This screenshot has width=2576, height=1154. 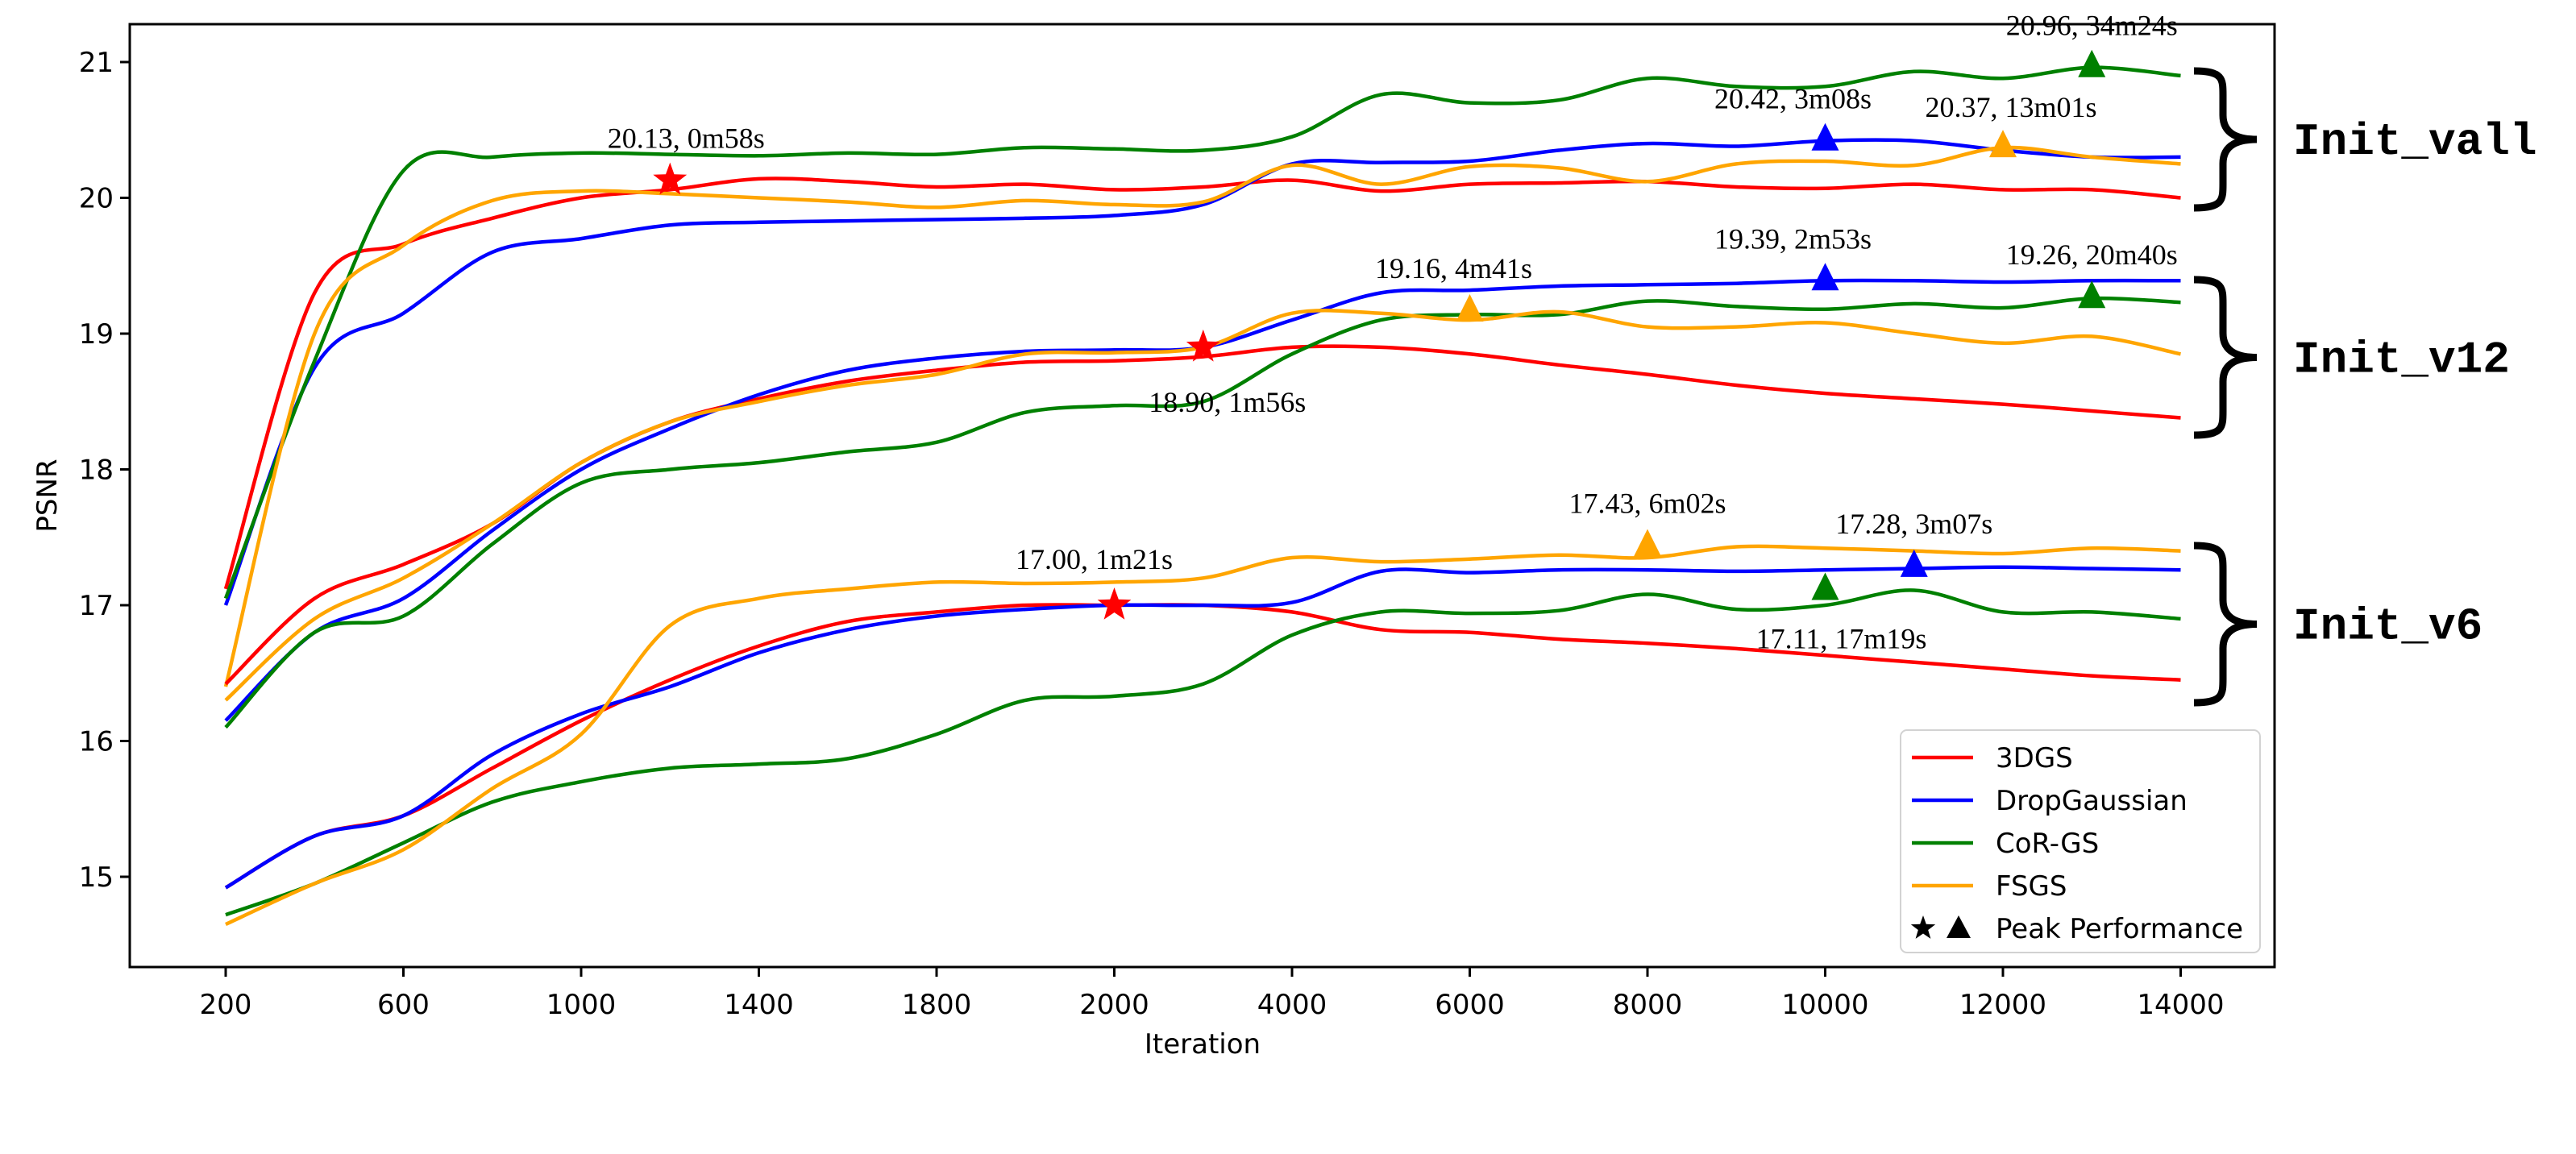 What do you see at coordinates (2415, 142) in the screenshot?
I see `group-label-init-vall: Init_vall` at bounding box center [2415, 142].